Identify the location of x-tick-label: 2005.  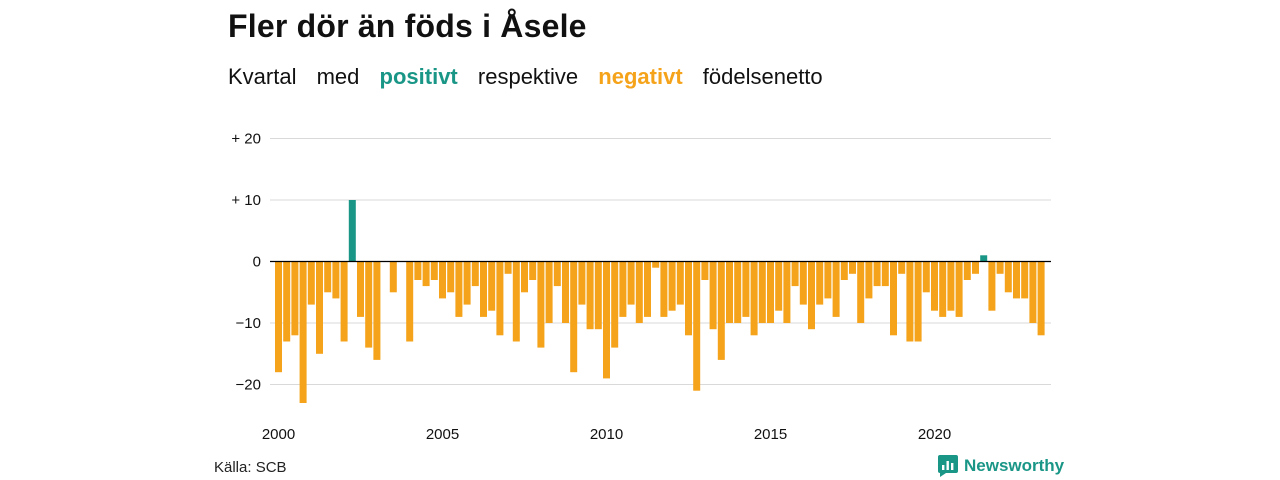
(442, 434).